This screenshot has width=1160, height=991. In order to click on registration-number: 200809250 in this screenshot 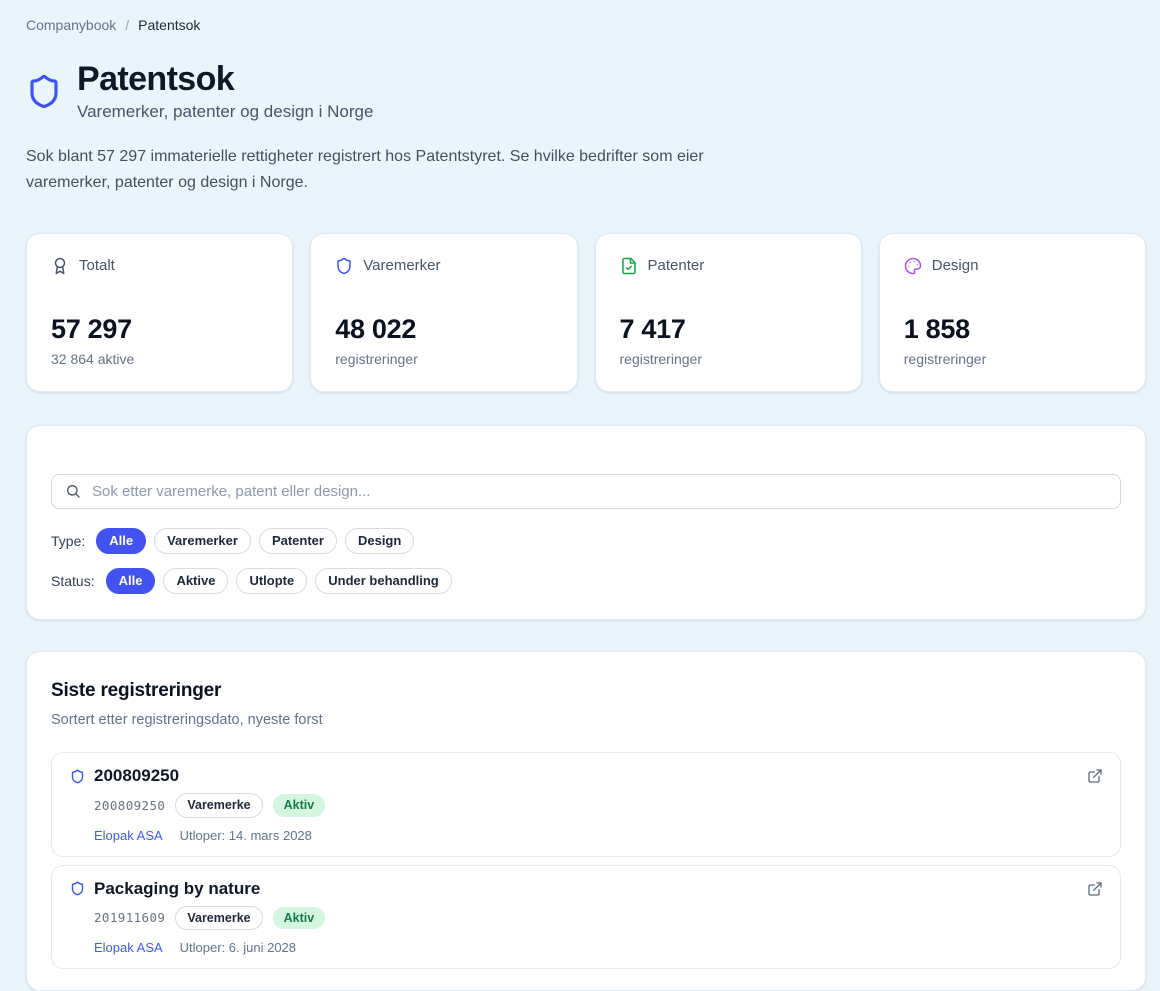, I will do `click(130, 805)`.